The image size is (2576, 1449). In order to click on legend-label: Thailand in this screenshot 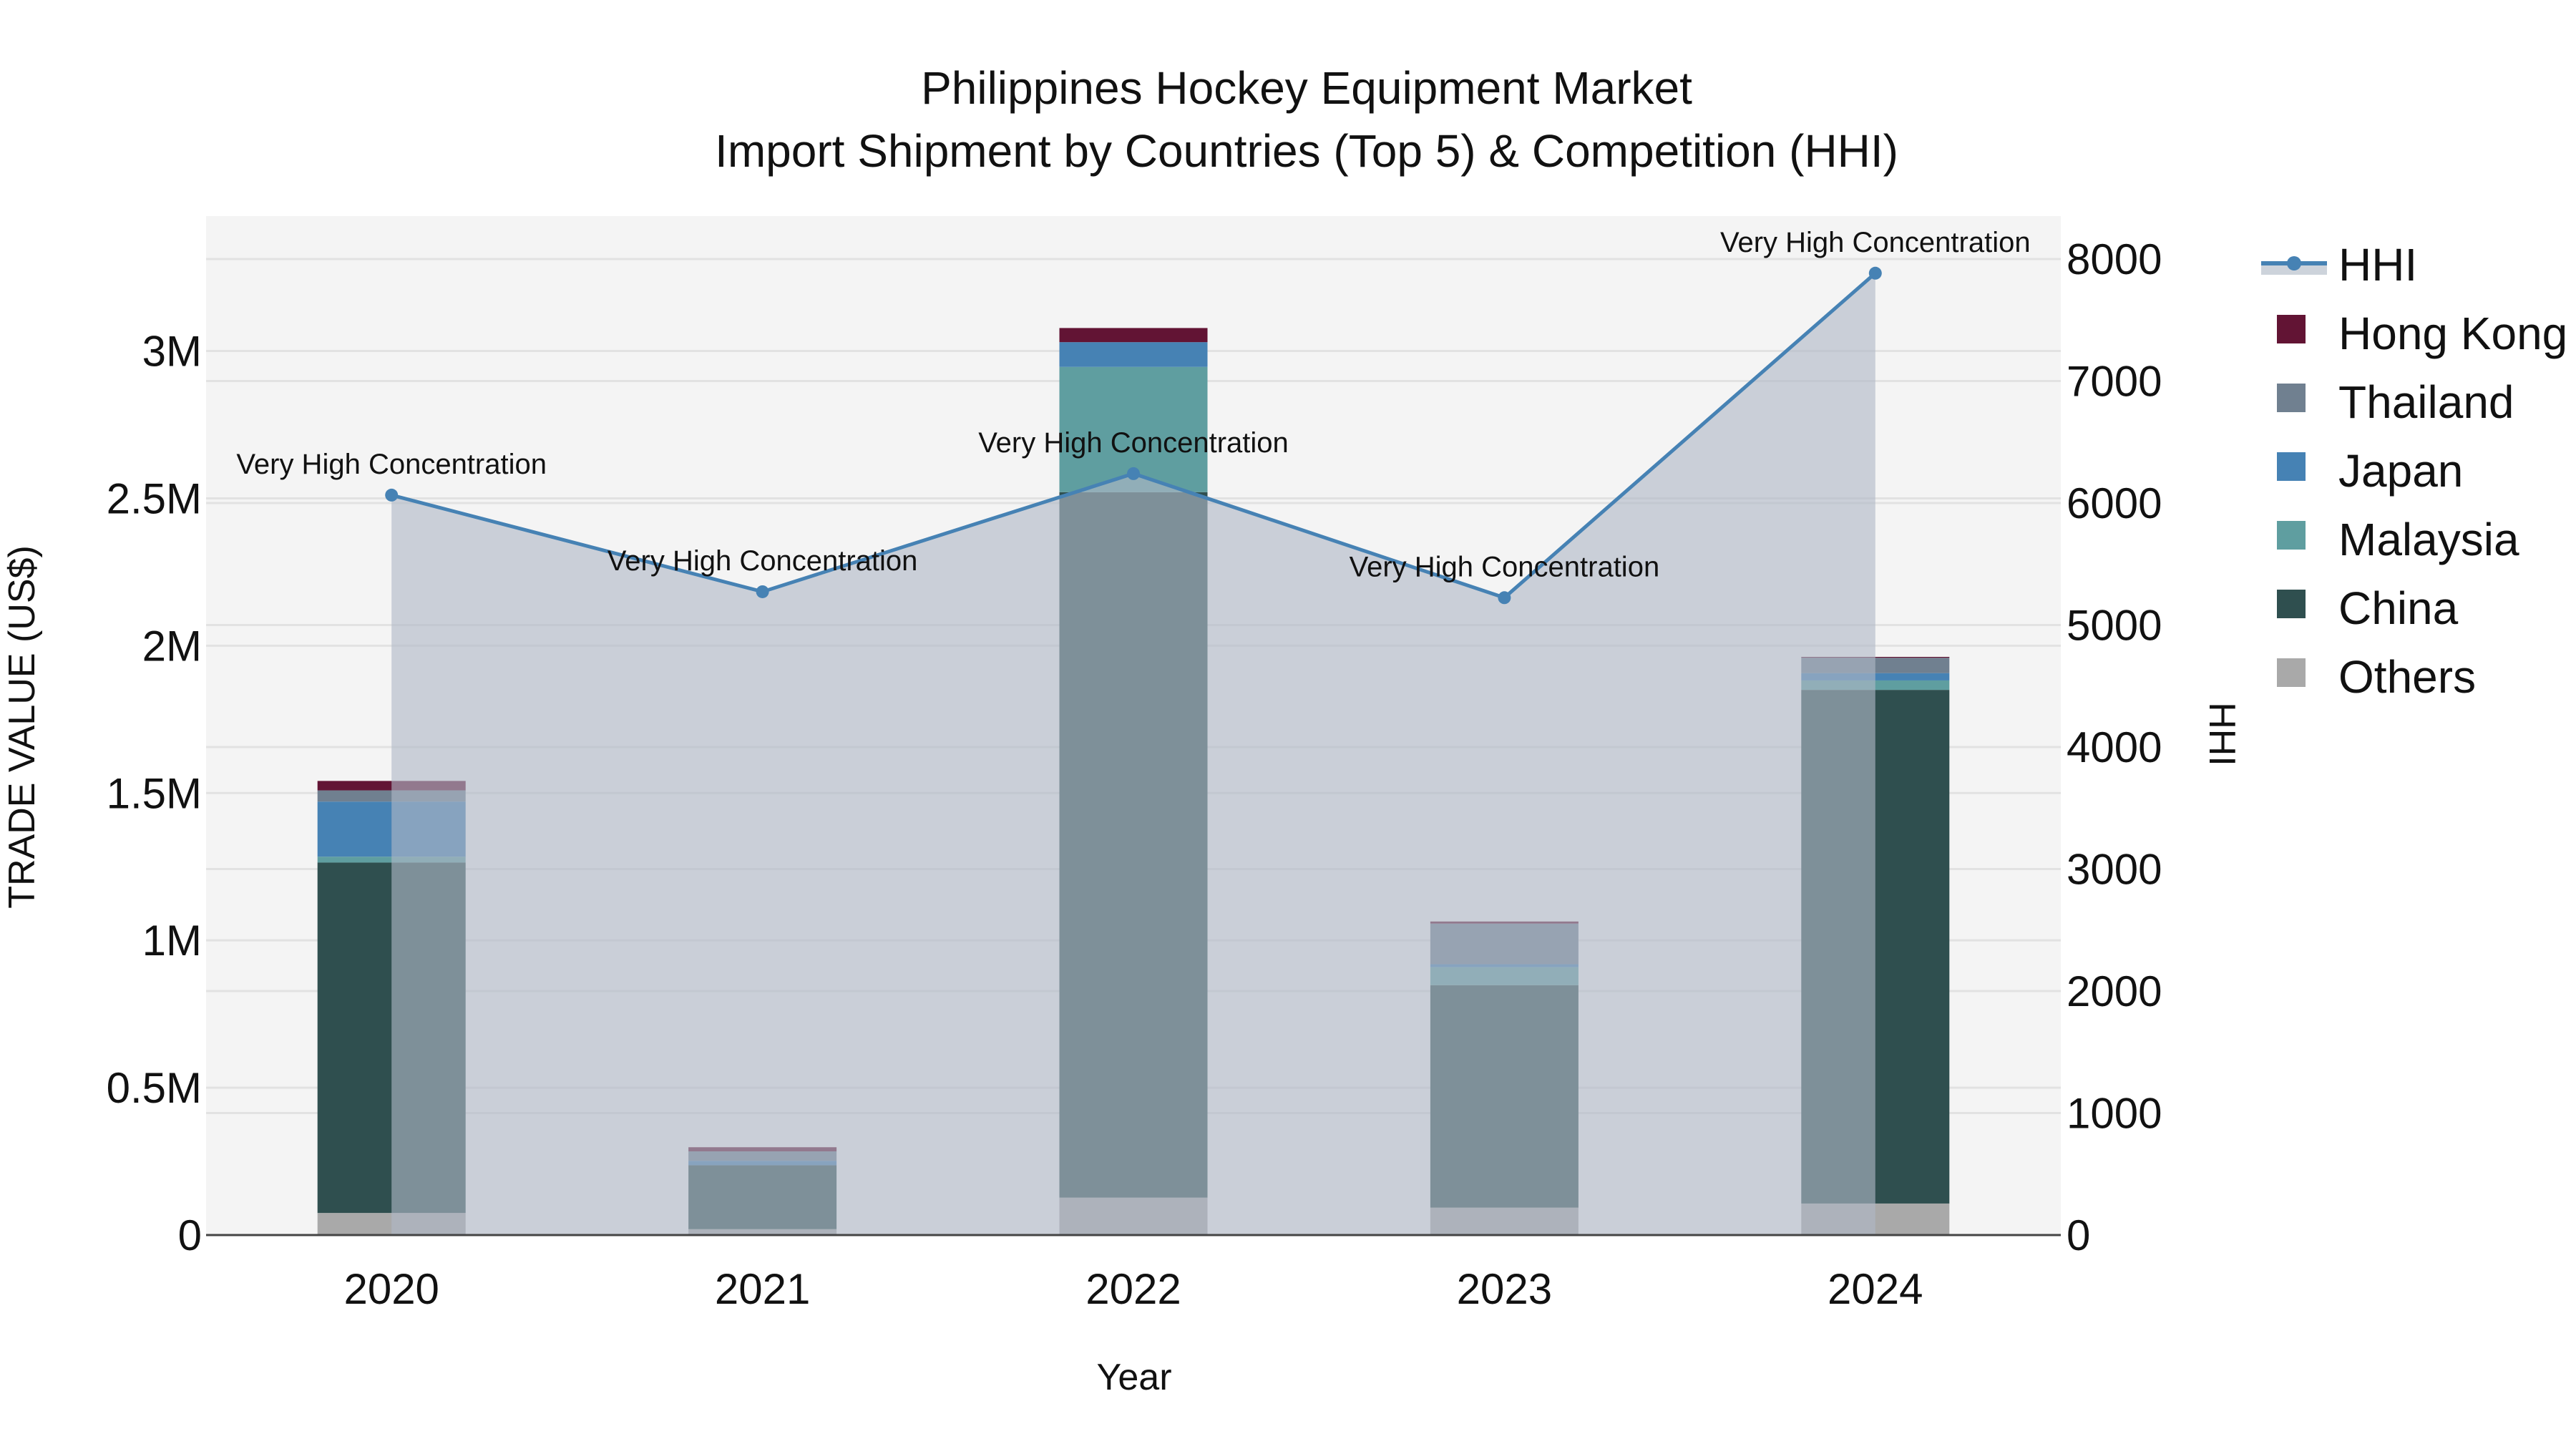, I will do `click(2426, 402)`.